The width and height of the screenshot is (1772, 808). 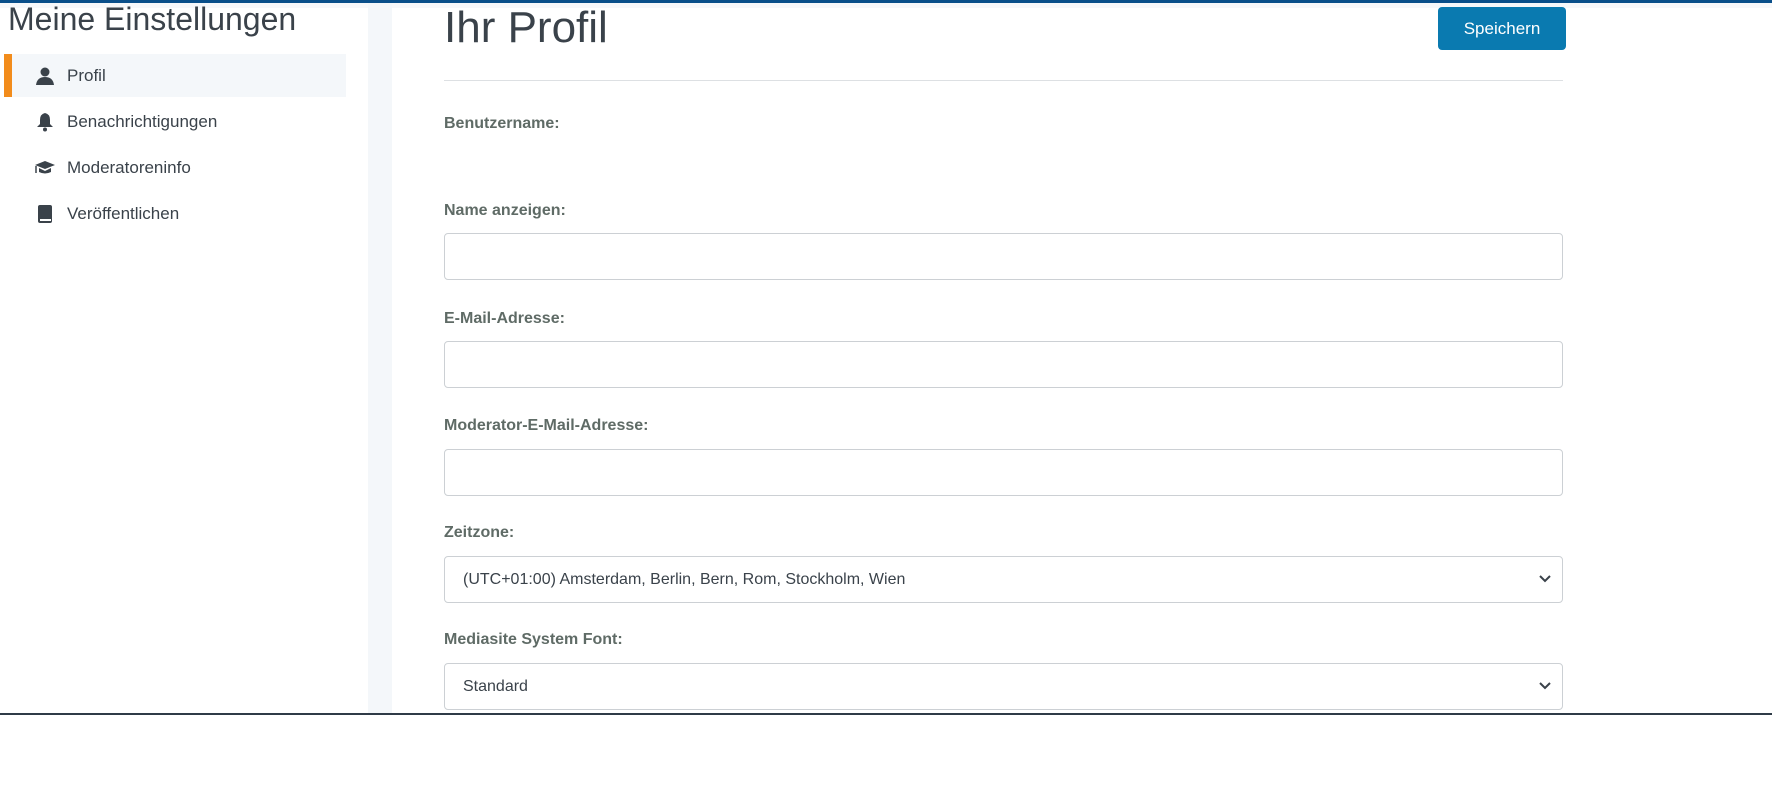 I want to click on sidebar-item-label: Moderatoreninfo, so click(x=129, y=167).